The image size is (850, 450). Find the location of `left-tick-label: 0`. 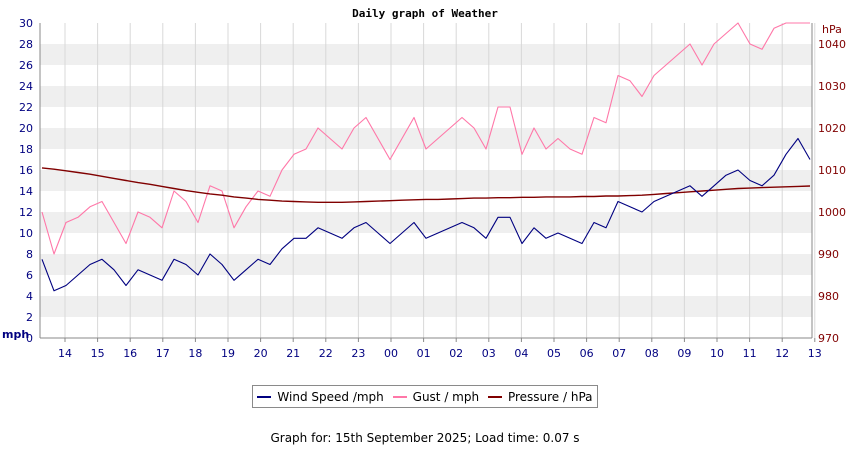

left-tick-label: 0 is located at coordinates (29, 338).